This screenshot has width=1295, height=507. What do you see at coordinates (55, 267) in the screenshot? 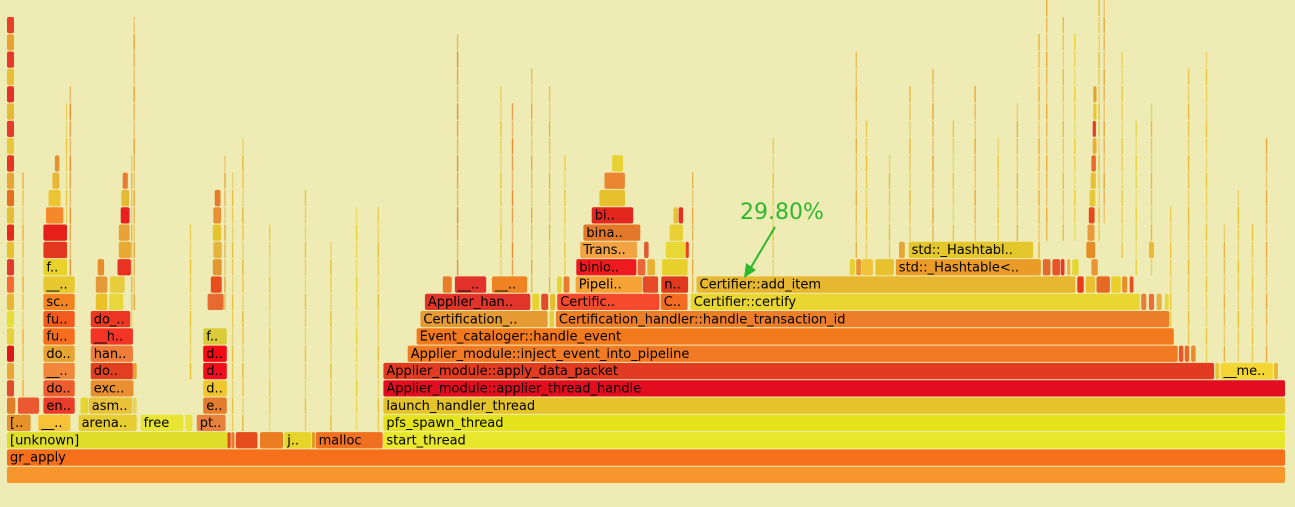
I see `frame: f..` at bounding box center [55, 267].